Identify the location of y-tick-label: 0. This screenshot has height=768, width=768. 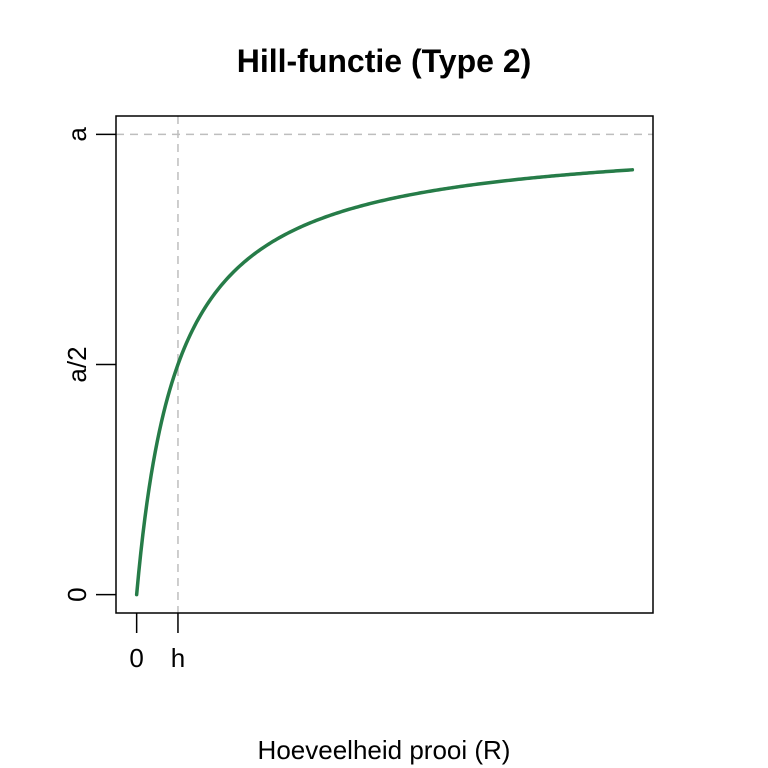
(77, 594).